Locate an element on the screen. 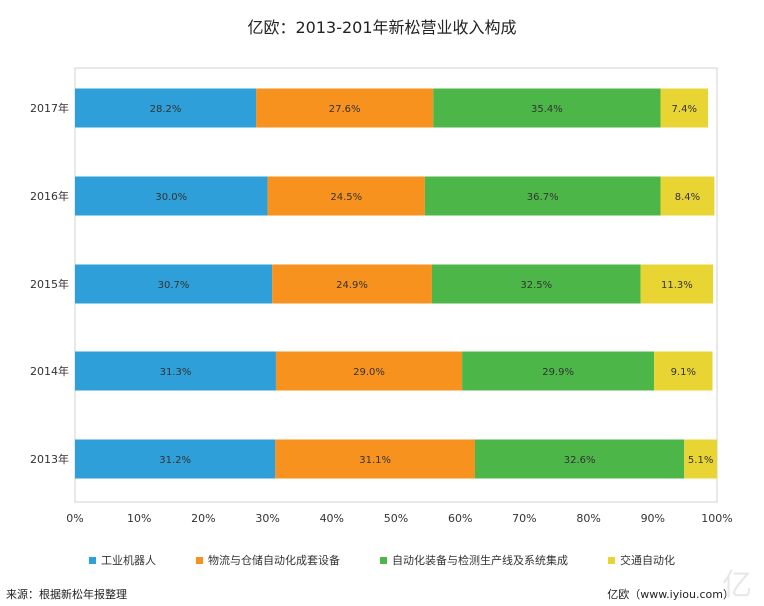 Image resolution: width=764 pixels, height=606 pixels. watermark-logo: 亿 is located at coordinates (737, 585).